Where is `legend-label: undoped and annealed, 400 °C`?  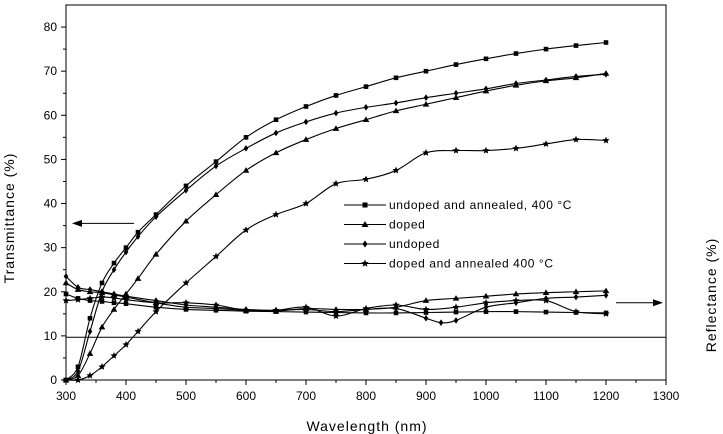 legend-label: undoped and annealed, 400 °C is located at coordinates (480, 205).